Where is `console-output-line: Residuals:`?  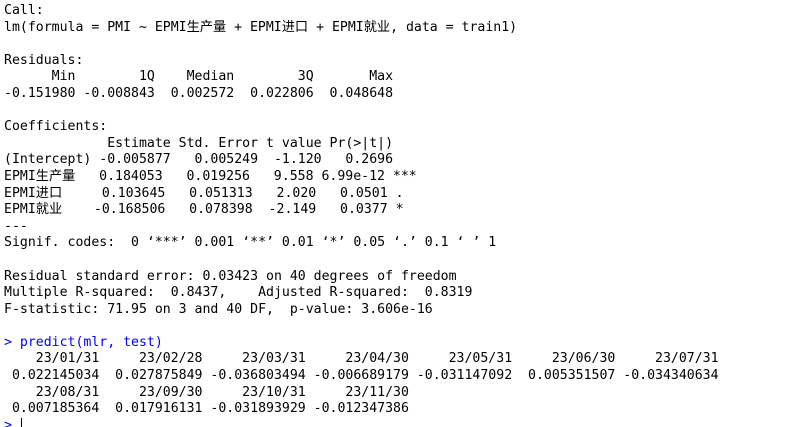
console-output-line: Residuals: is located at coordinates (44, 60).